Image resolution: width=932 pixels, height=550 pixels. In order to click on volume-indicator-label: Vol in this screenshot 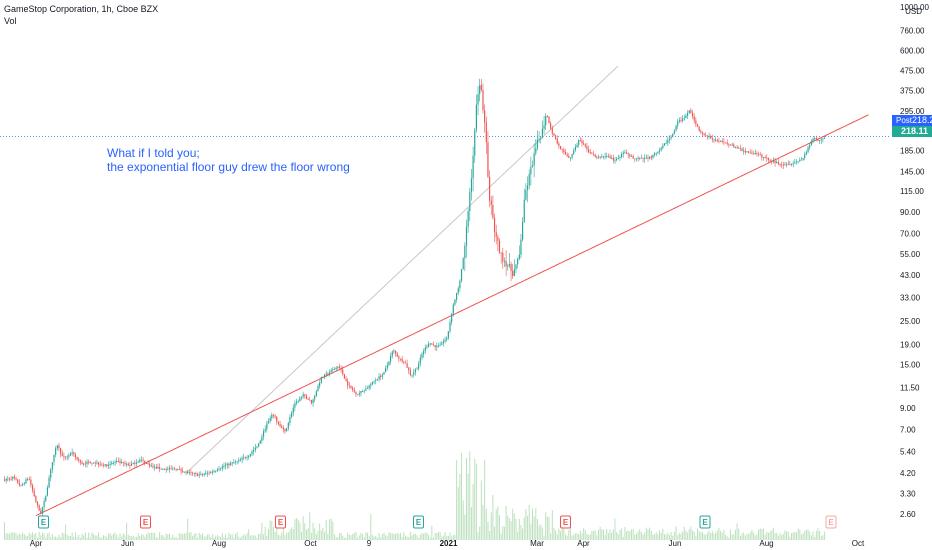, I will do `click(10, 21)`.